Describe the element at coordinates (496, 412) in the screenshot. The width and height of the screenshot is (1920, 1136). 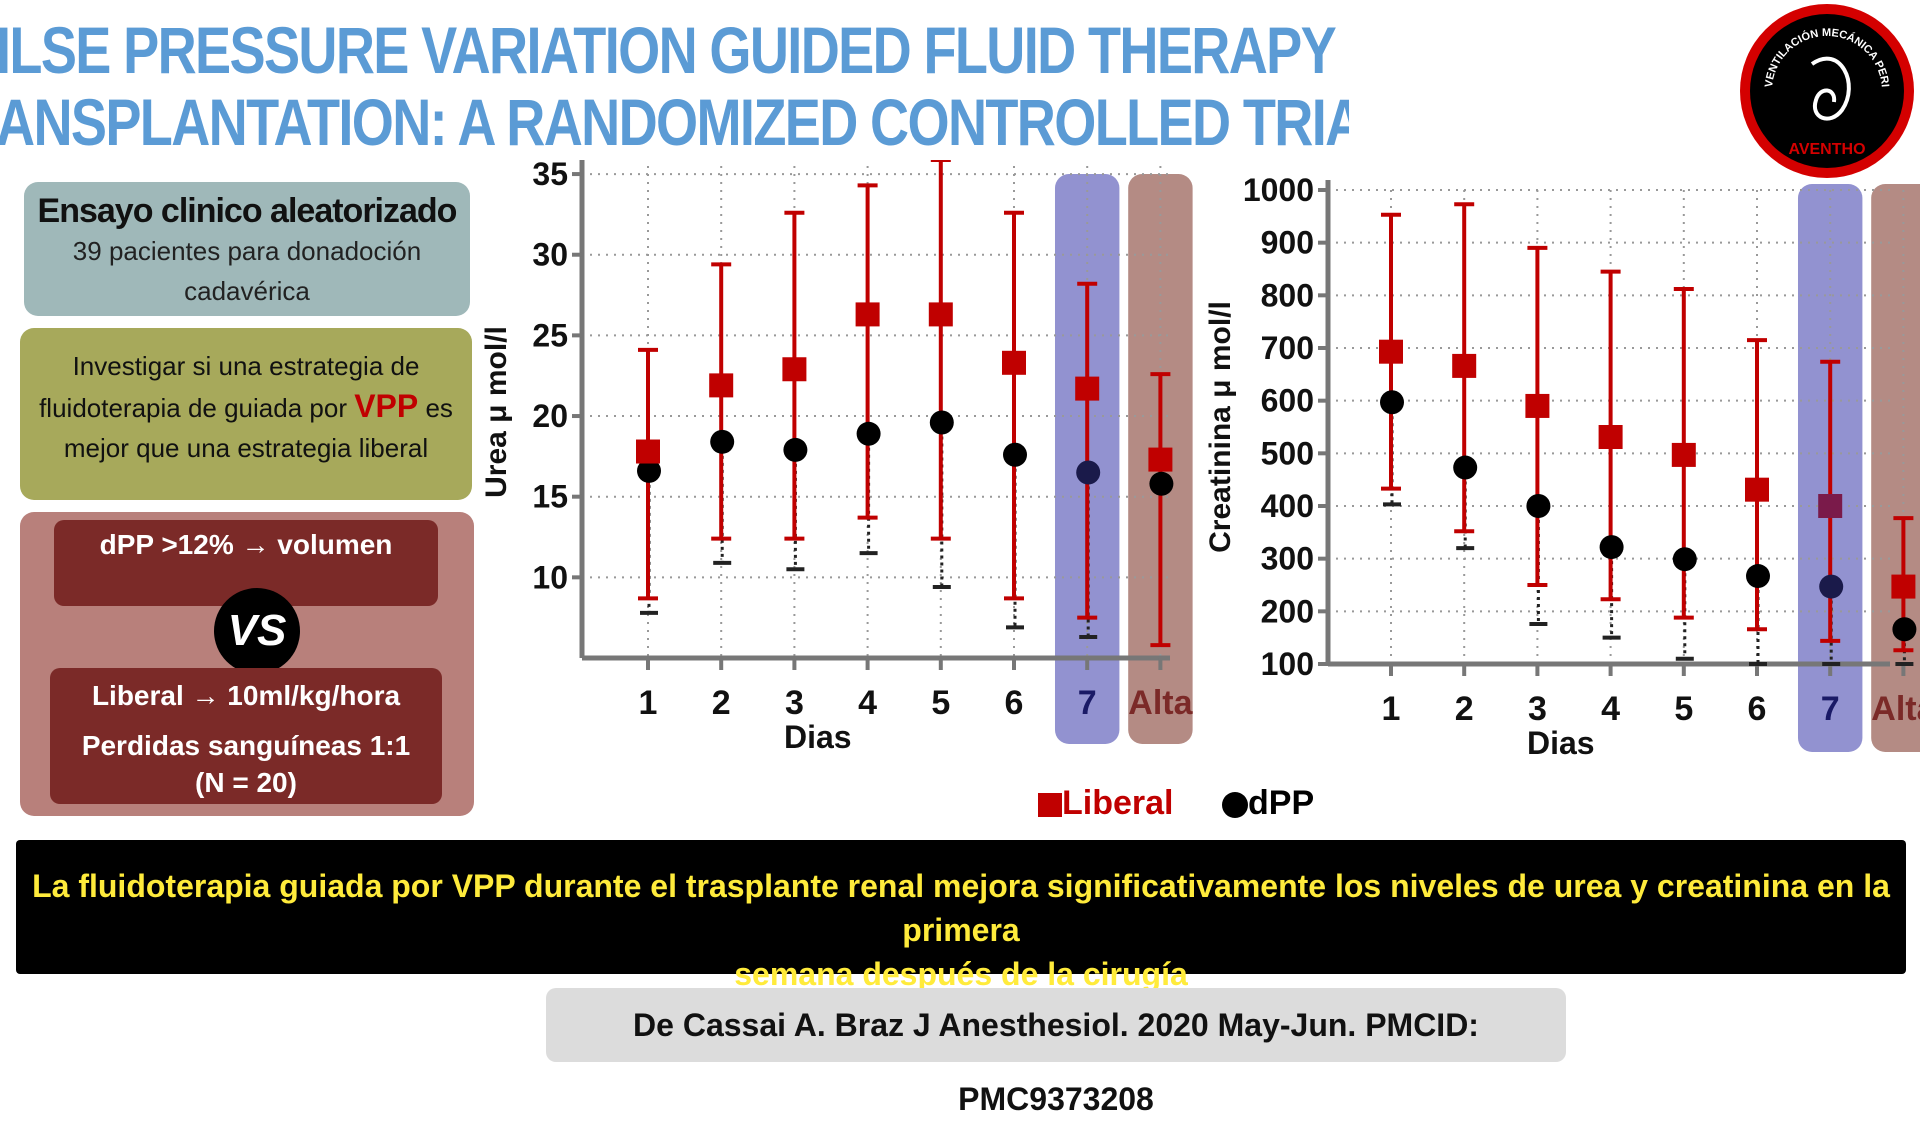
I see `y-axis-label: Urea μ mol/l` at that location.